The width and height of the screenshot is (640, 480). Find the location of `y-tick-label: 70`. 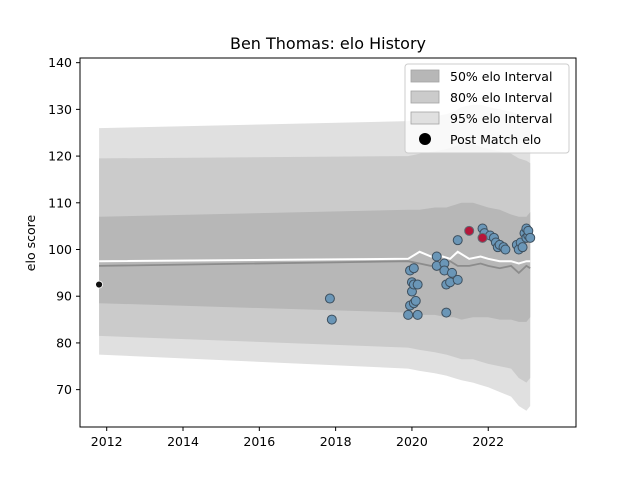

y-tick-label: 70 is located at coordinates (64, 389).